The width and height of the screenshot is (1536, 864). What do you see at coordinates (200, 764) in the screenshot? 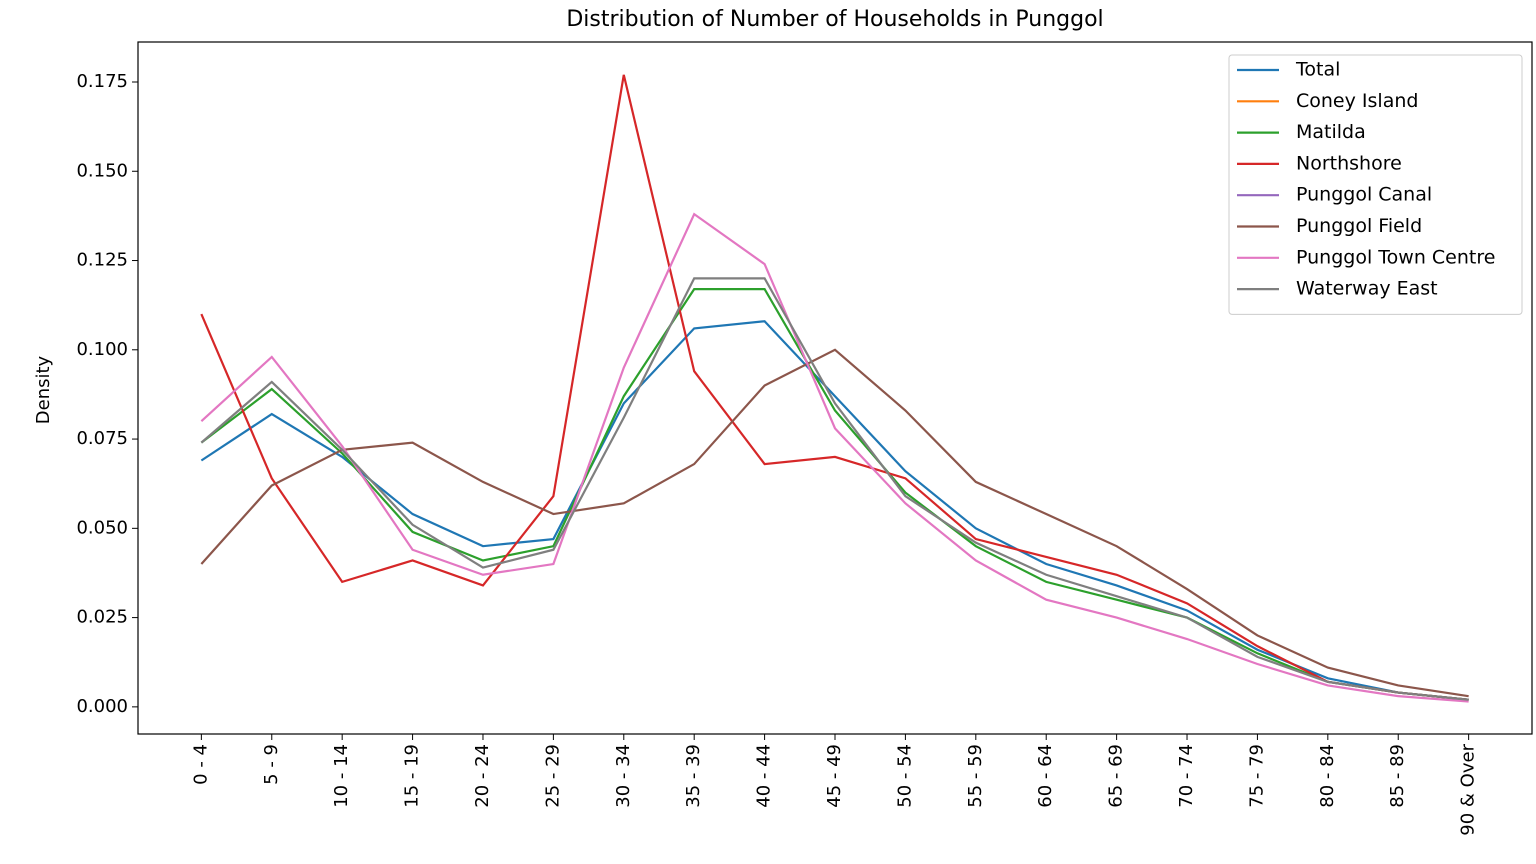
I see `x-tick-label: 0 - 4` at bounding box center [200, 764].